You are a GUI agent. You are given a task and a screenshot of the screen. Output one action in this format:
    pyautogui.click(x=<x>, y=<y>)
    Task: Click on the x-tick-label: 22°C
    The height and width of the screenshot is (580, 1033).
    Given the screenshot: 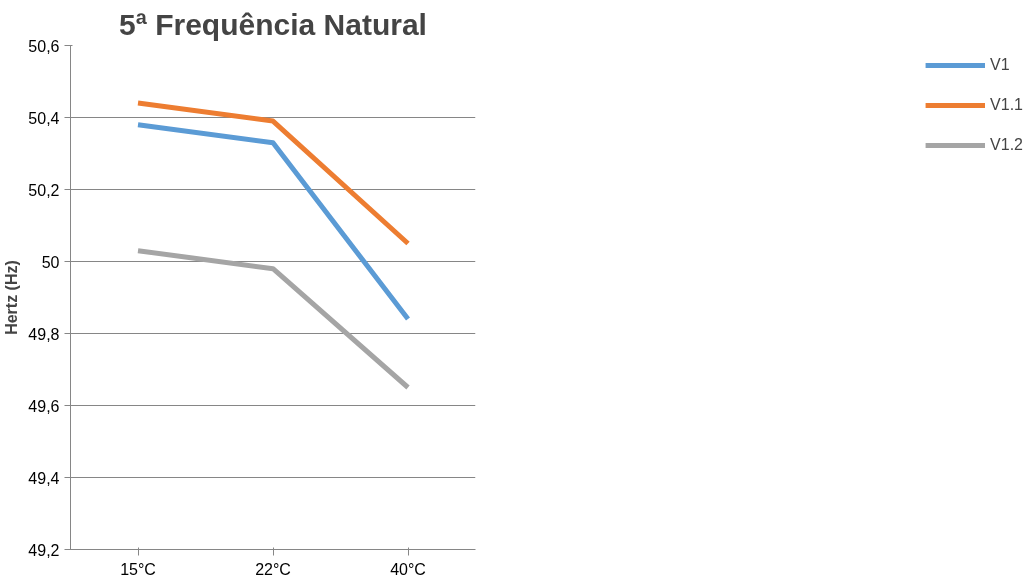 What is the action you would take?
    pyautogui.click(x=273, y=569)
    